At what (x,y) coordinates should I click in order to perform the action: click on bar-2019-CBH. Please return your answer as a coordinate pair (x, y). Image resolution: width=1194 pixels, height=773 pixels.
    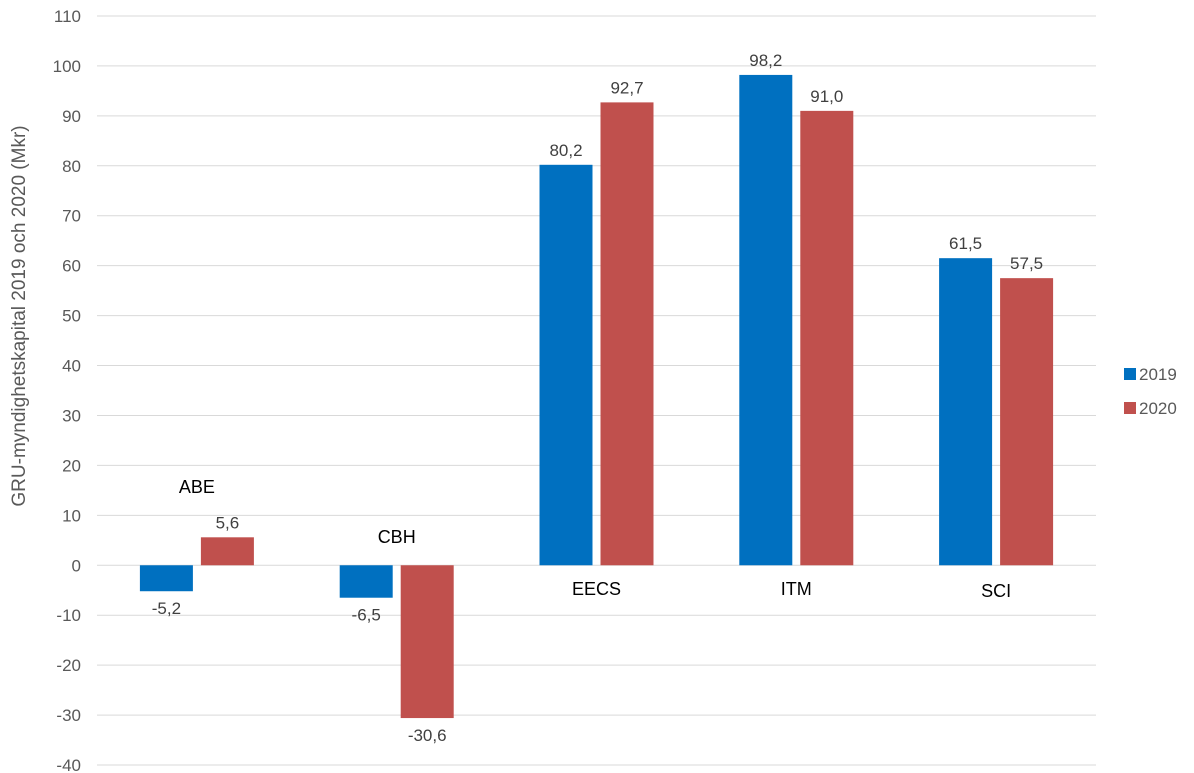
    Looking at the image, I should click on (366, 581).